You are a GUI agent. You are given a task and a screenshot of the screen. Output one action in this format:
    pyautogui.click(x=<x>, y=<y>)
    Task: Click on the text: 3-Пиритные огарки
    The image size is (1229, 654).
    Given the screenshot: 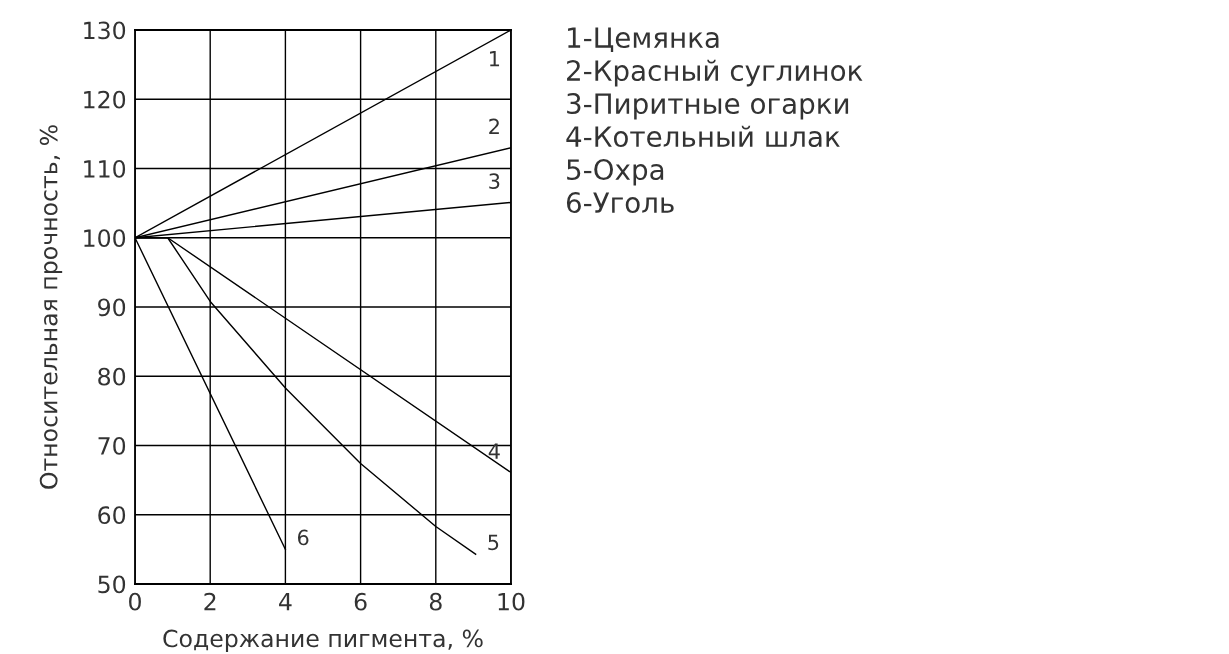 What is the action you would take?
    pyautogui.click(x=708, y=106)
    